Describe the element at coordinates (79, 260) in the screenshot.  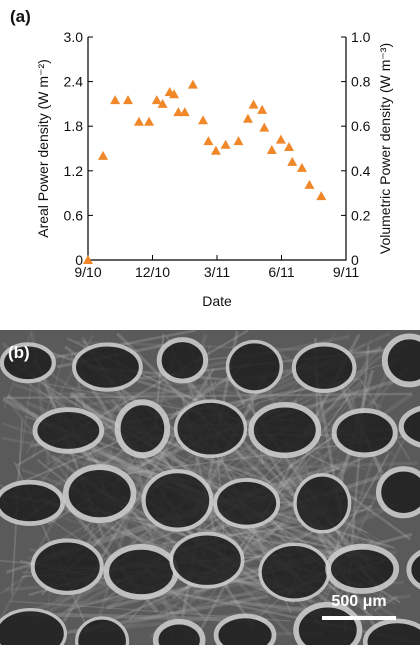
I see `y-tick-label: 0` at that location.